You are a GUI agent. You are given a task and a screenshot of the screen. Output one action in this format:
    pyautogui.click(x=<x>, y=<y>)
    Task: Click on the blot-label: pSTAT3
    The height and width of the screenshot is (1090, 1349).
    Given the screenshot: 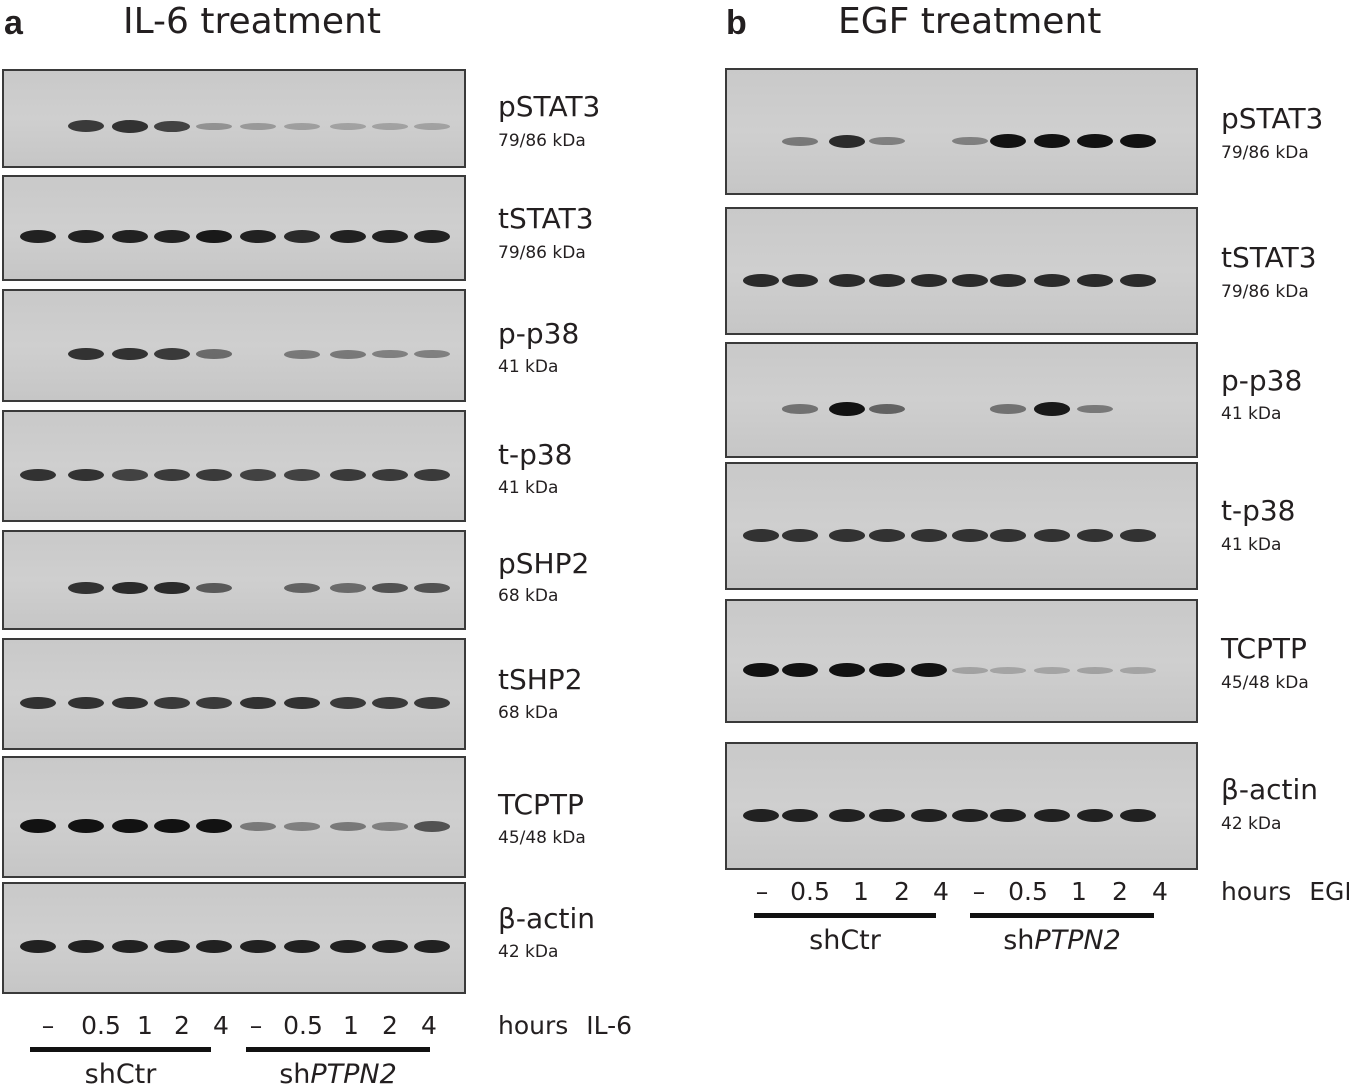 What is the action you would take?
    pyautogui.click(x=1272, y=118)
    